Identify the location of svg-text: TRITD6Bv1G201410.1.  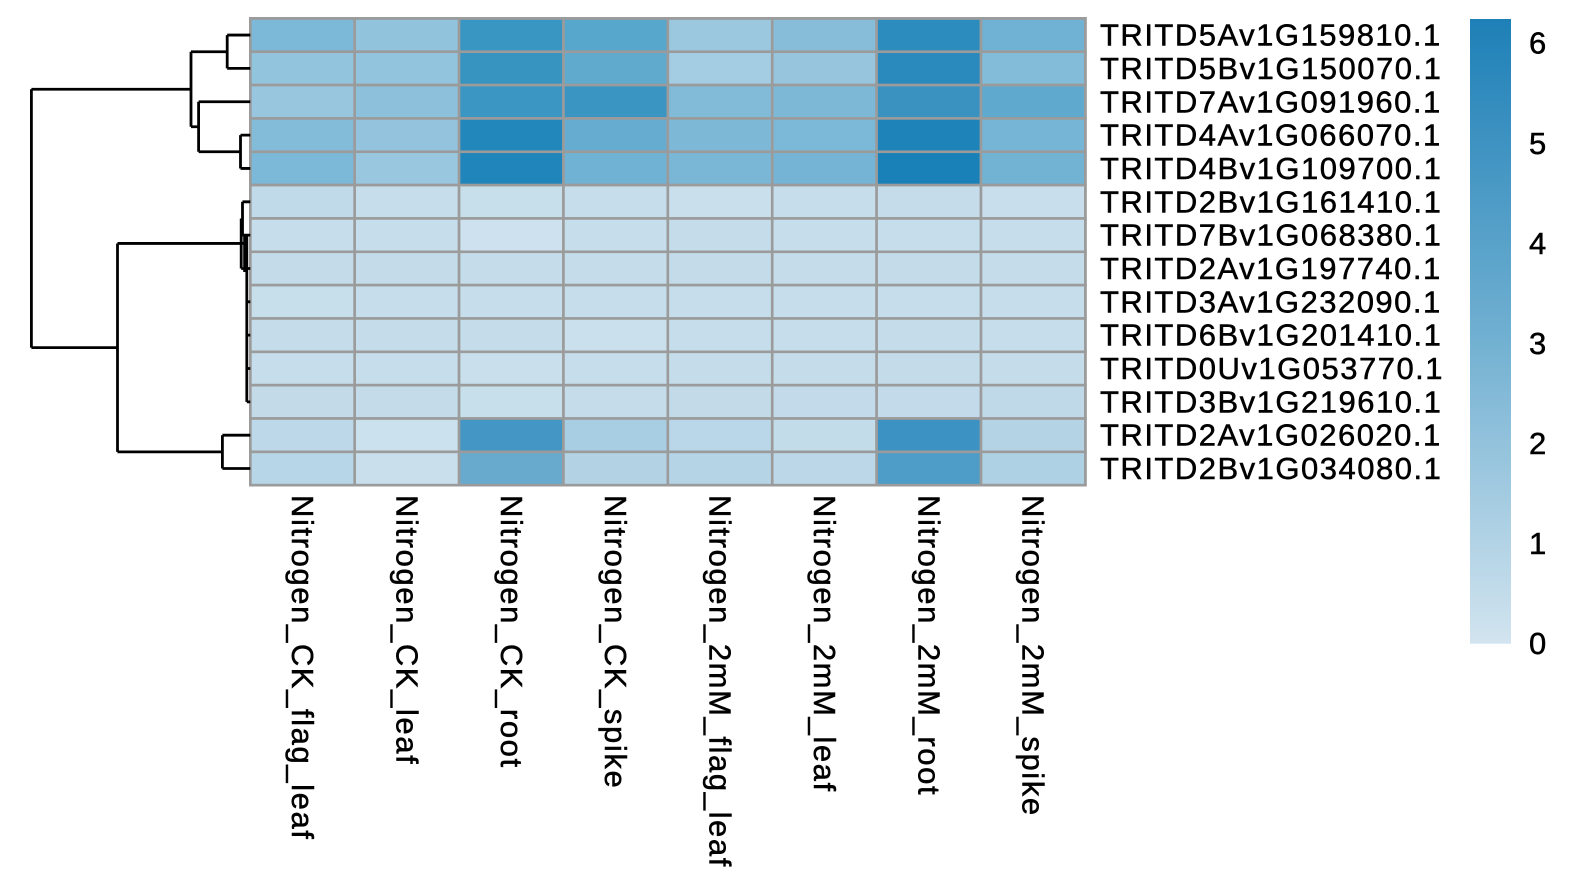
(1271, 335).